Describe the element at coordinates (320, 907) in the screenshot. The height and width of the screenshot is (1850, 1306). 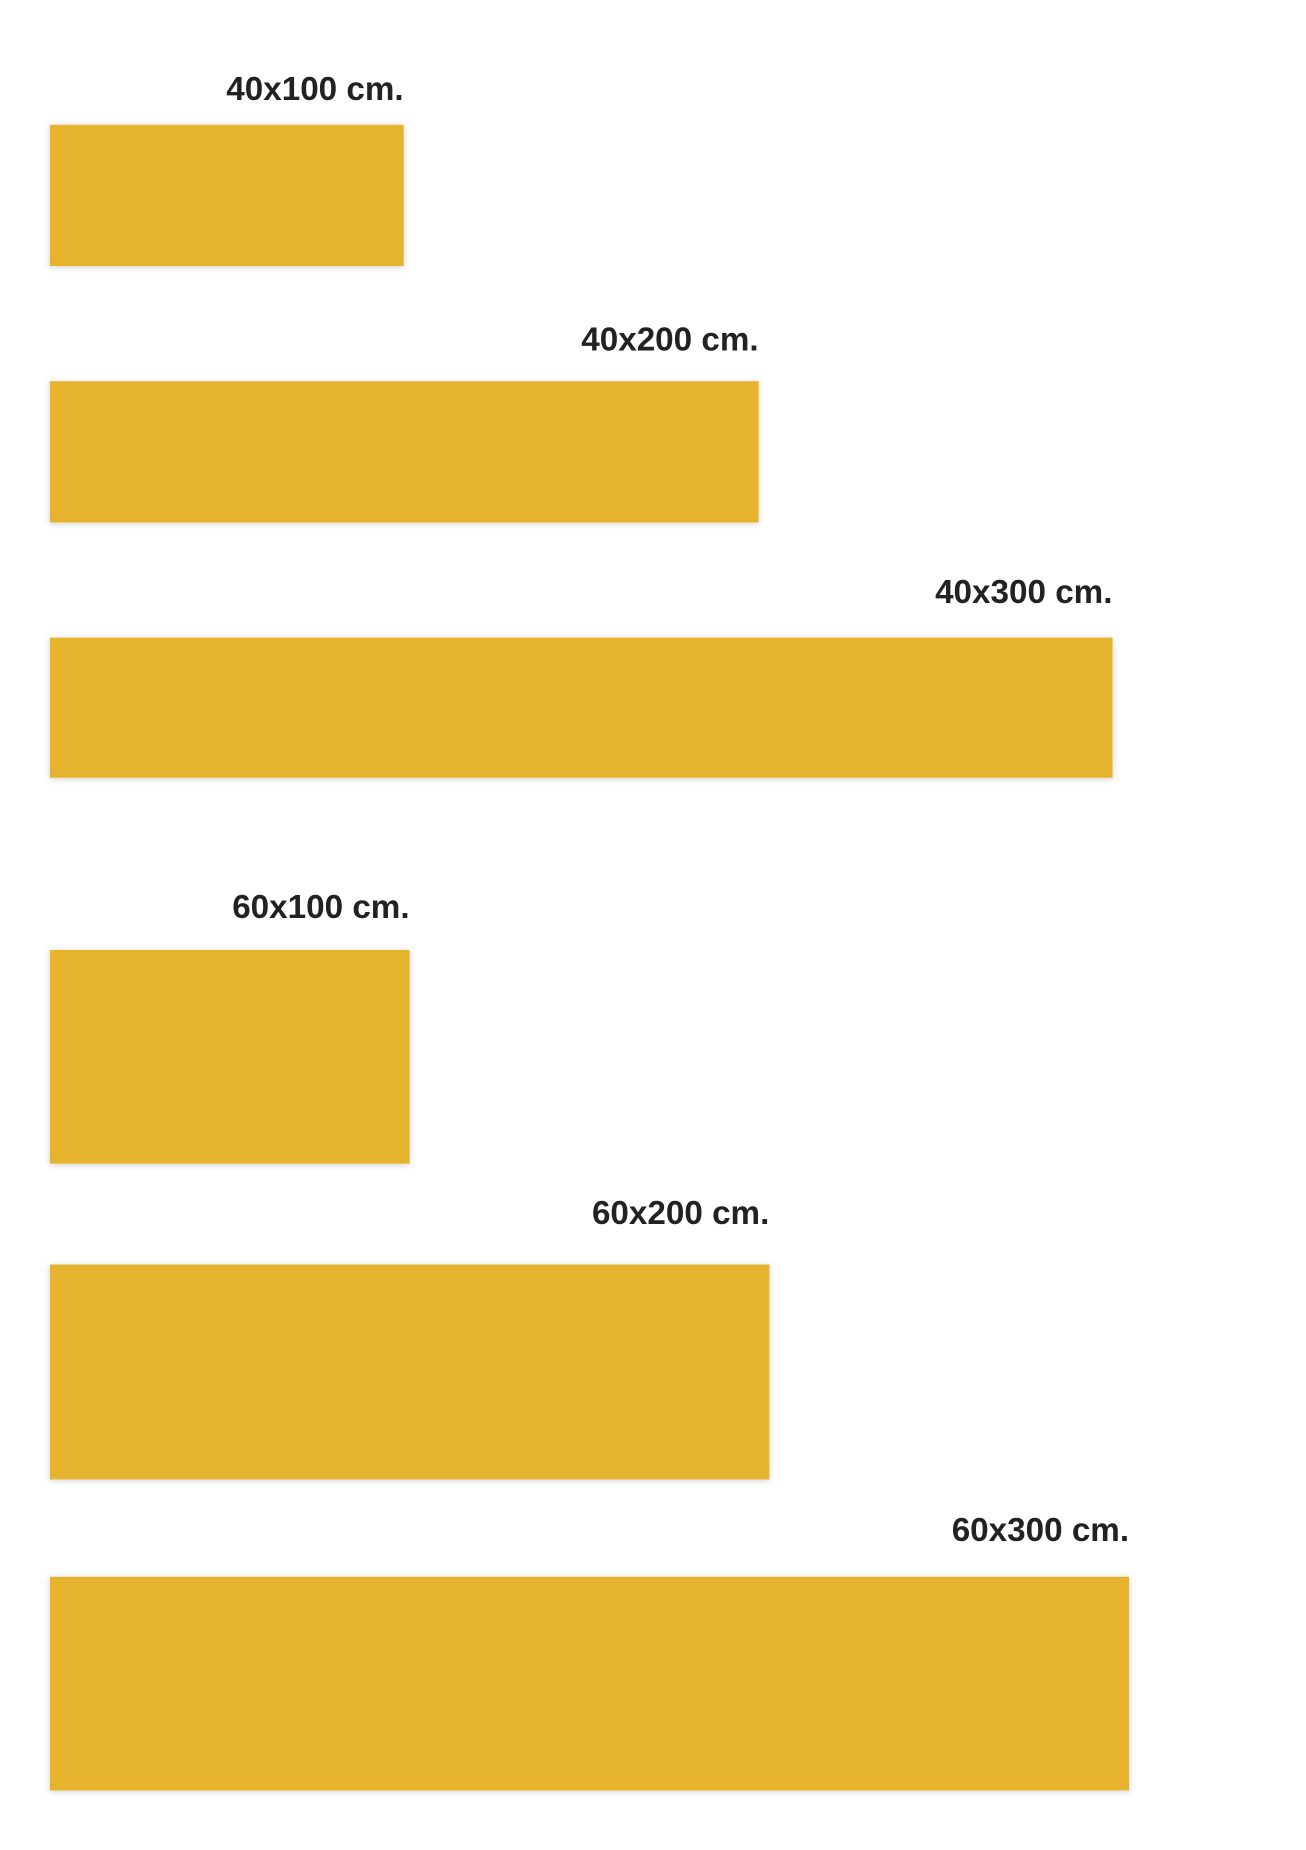
I see `size-label: 60x100 cm.` at that location.